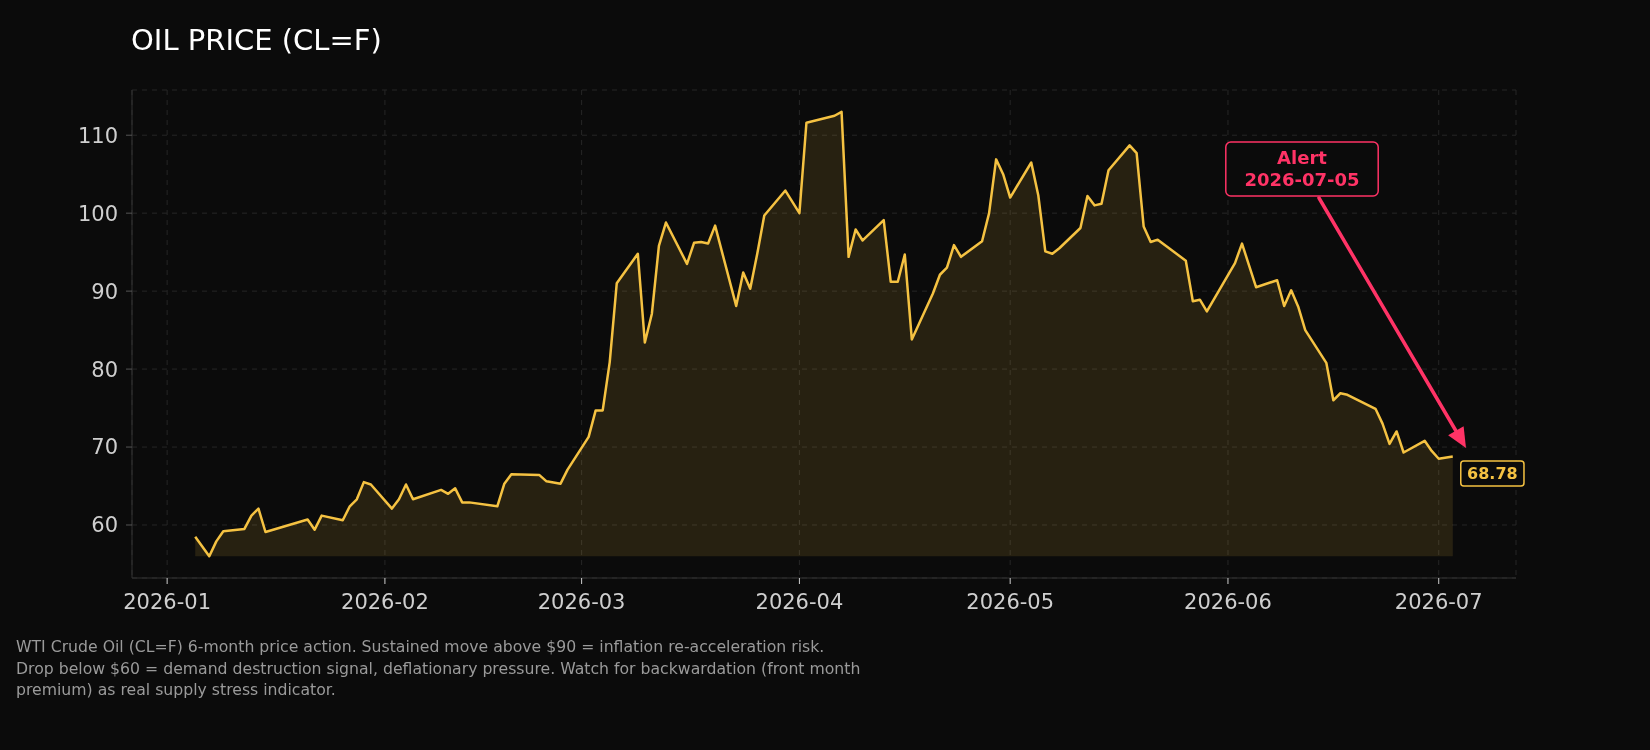 Image resolution: width=1650 pixels, height=750 pixels. What do you see at coordinates (104, 369) in the screenshot?
I see `y-tick-label: 80` at bounding box center [104, 369].